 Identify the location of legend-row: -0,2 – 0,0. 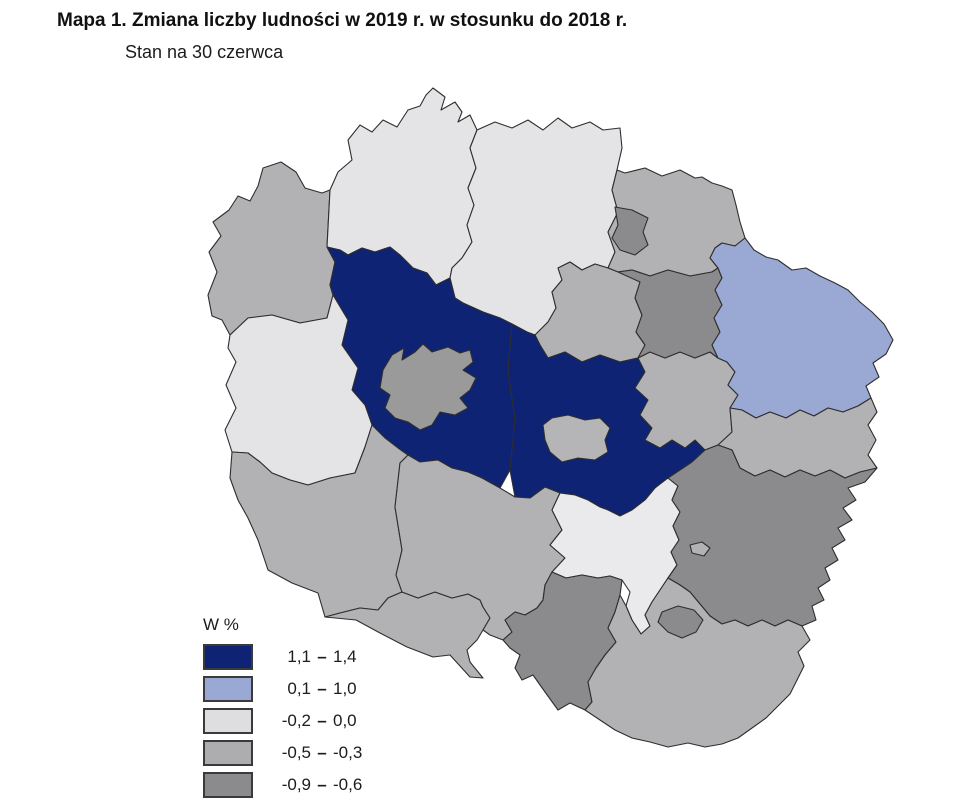
(291, 721).